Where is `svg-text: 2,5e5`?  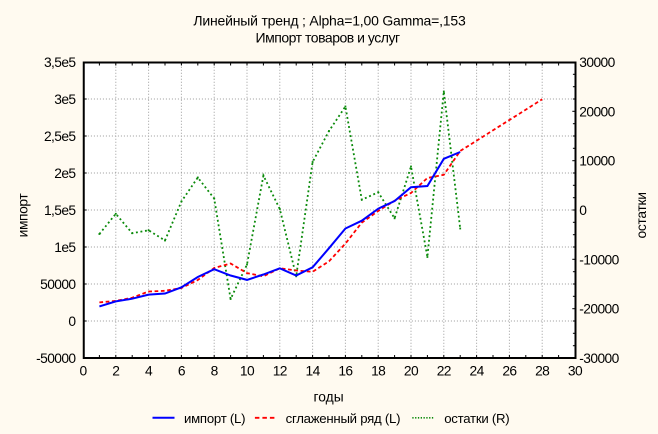
svg-text: 2,5e5 is located at coordinates (60, 136).